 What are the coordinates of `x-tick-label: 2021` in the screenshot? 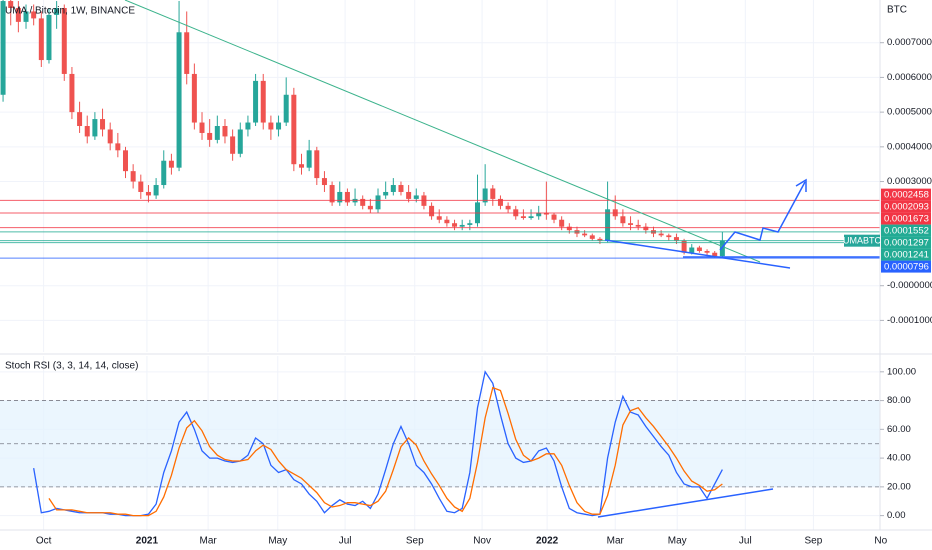 It's located at (147, 541).